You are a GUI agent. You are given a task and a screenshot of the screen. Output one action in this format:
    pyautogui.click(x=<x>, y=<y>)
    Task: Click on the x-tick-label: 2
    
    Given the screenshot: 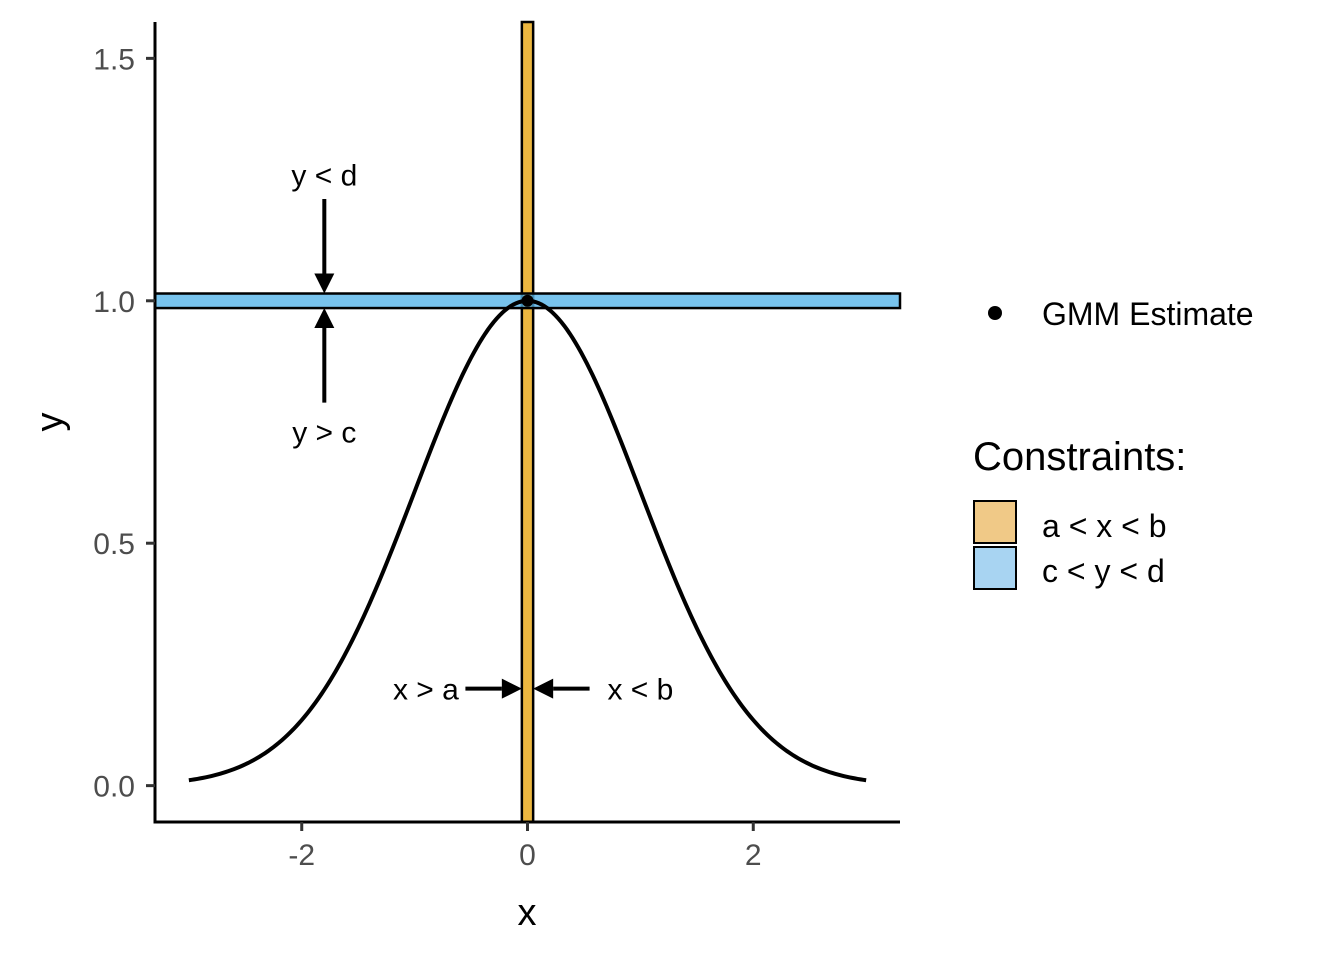 What is the action you would take?
    pyautogui.click(x=753, y=855)
    